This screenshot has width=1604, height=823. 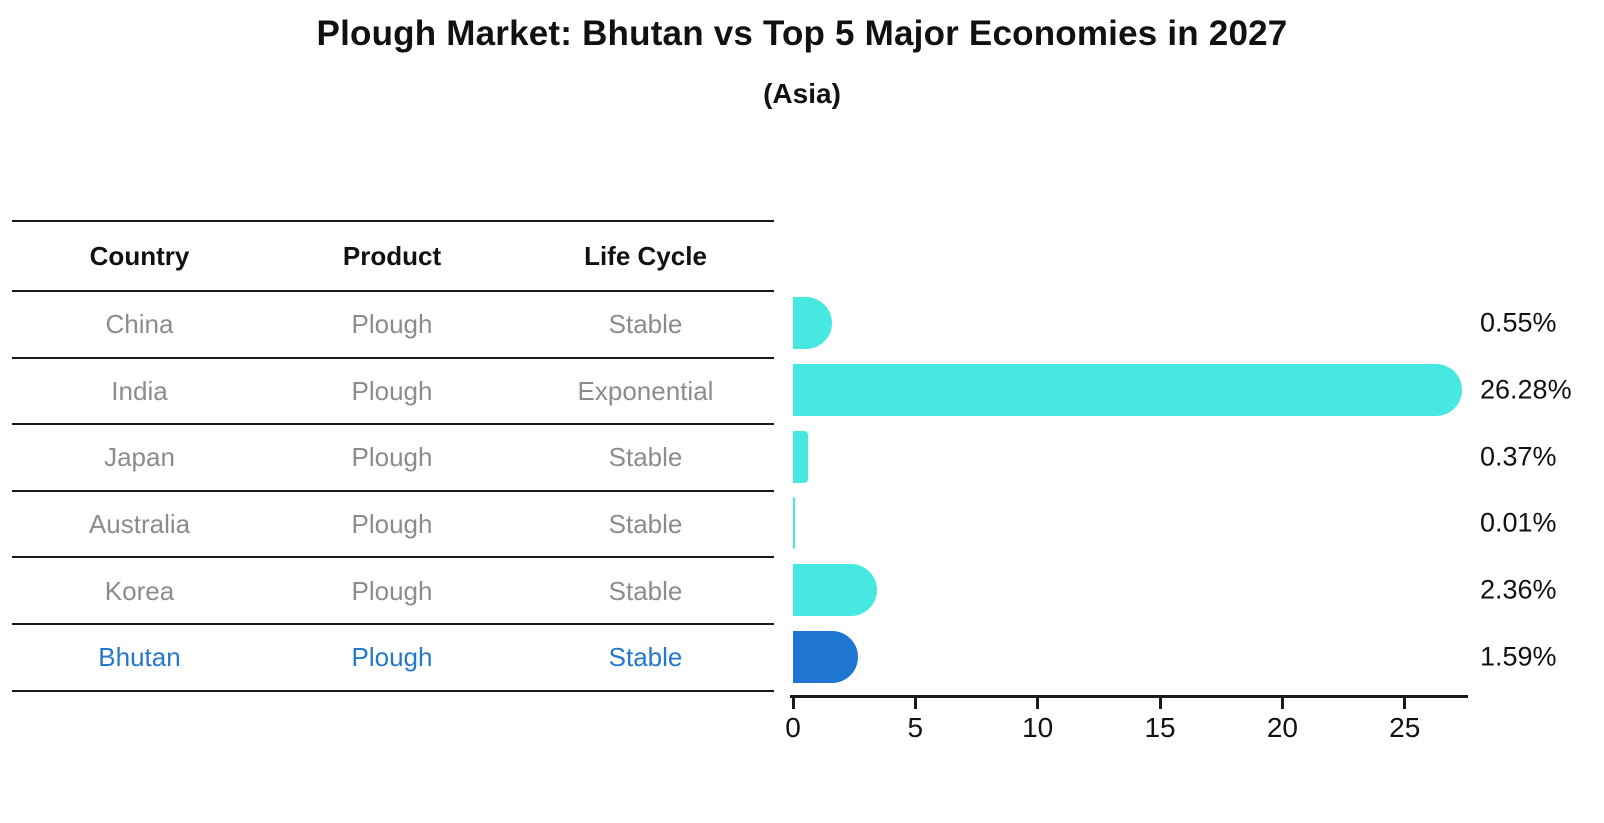 What do you see at coordinates (1038, 727) in the screenshot?
I see `x-axis-tick-label: 10` at bounding box center [1038, 727].